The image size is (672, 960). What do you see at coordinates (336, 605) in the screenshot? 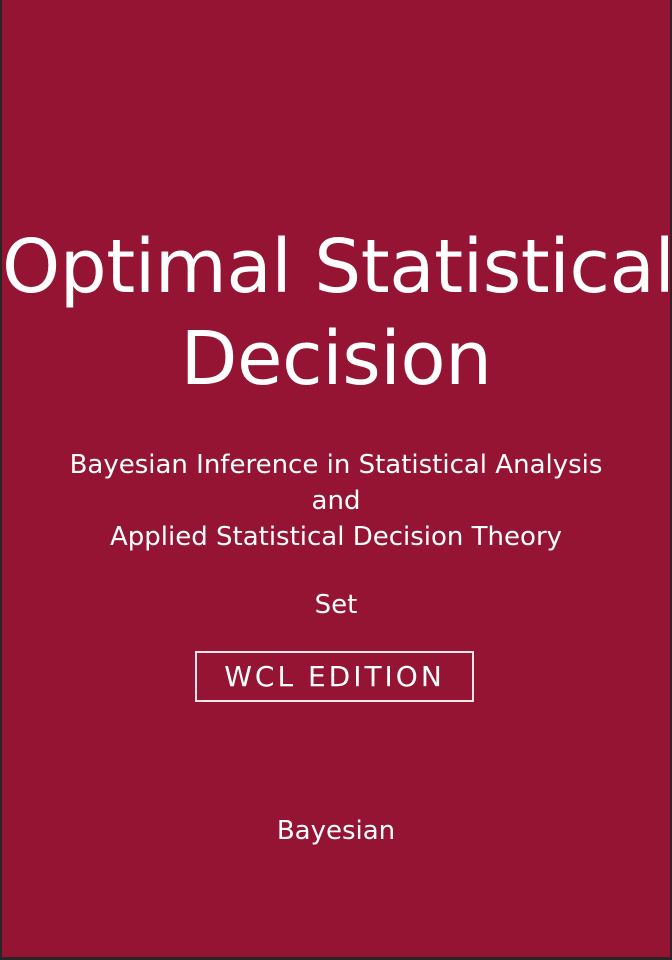
I see `set-label: Set` at bounding box center [336, 605].